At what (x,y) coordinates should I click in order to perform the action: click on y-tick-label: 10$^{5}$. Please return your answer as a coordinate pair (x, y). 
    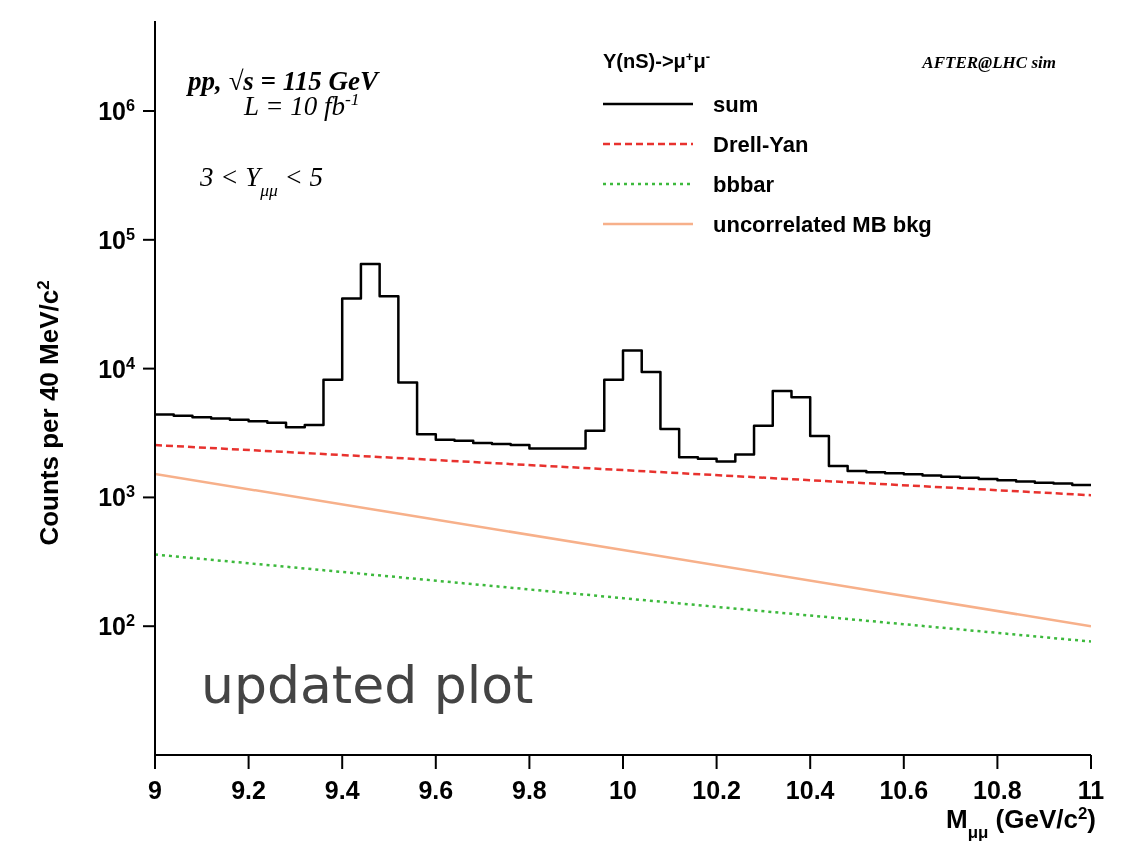
    Looking at the image, I should click on (116, 239).